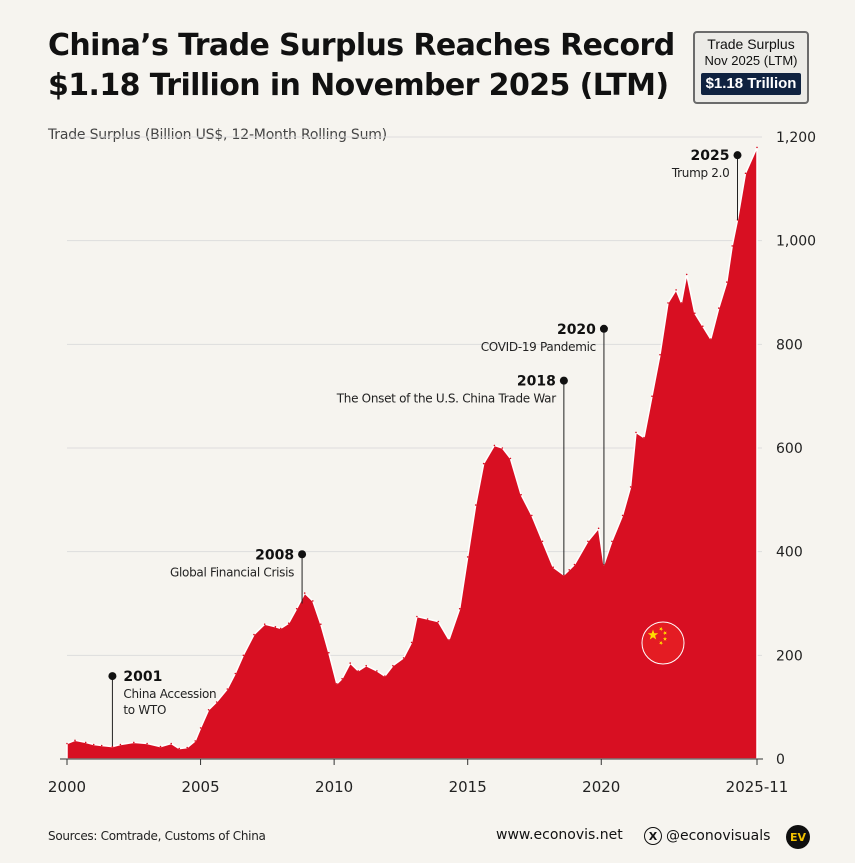 The width and height of the screenshot is (855, 863). I want to click on badge-value: $1.18 Trillion, so click(751, 84).